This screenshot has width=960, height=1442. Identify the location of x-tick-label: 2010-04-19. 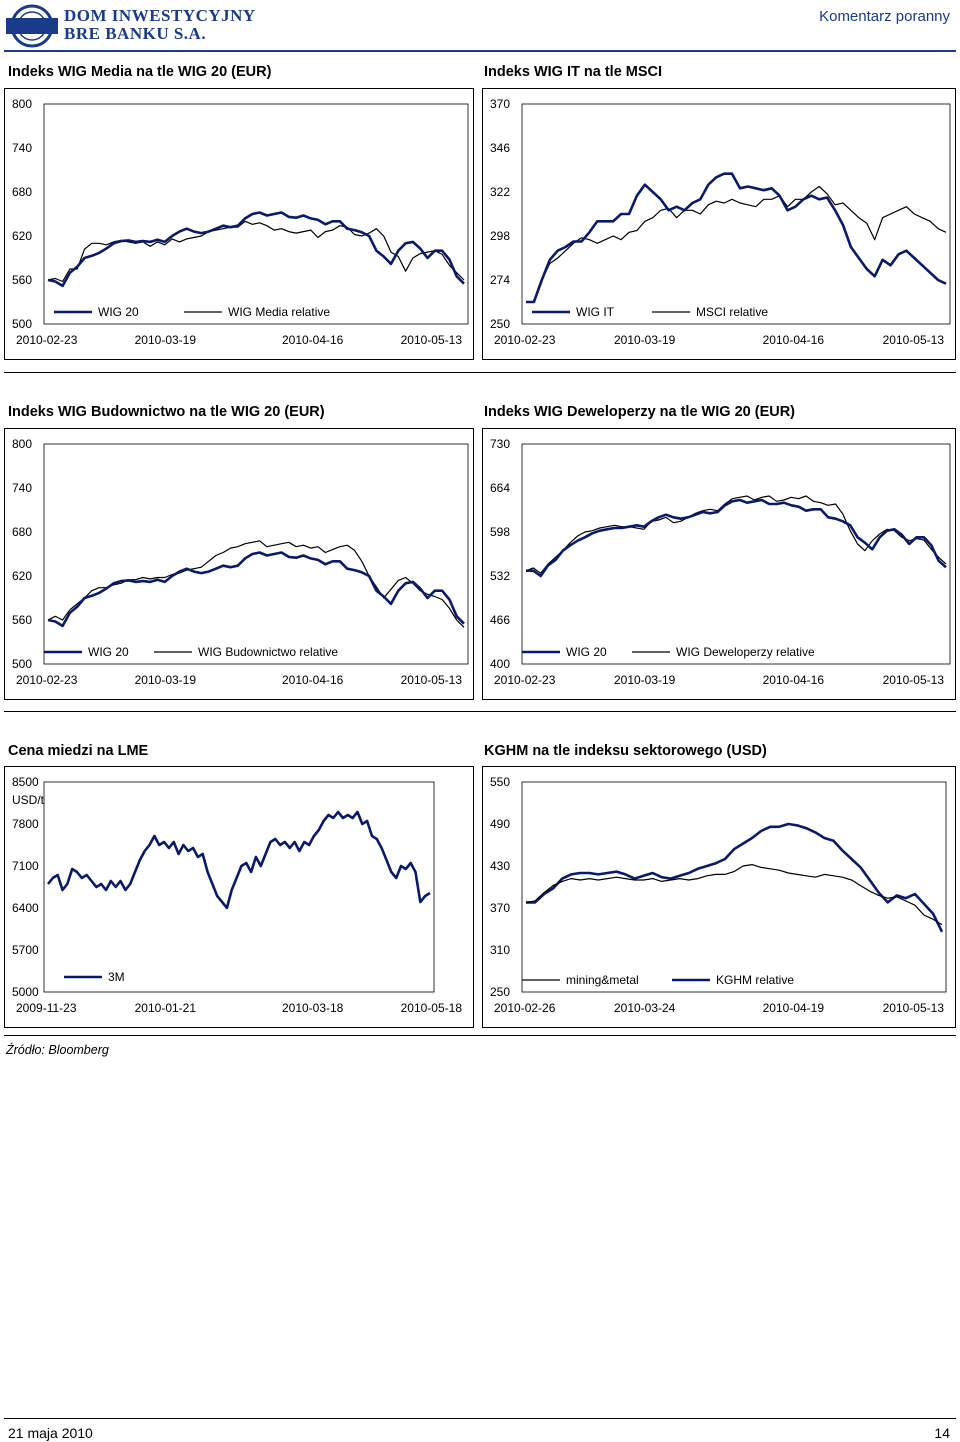
(794, 1008).